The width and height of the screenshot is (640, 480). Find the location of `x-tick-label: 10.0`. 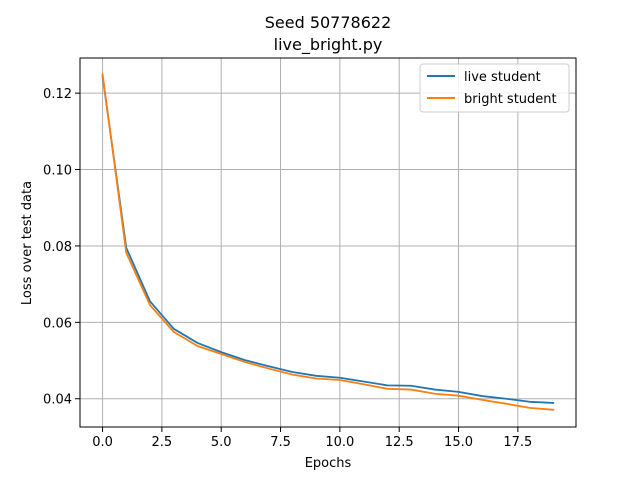

x-tick-label: 10.0 is located at coordinates (339, 442).